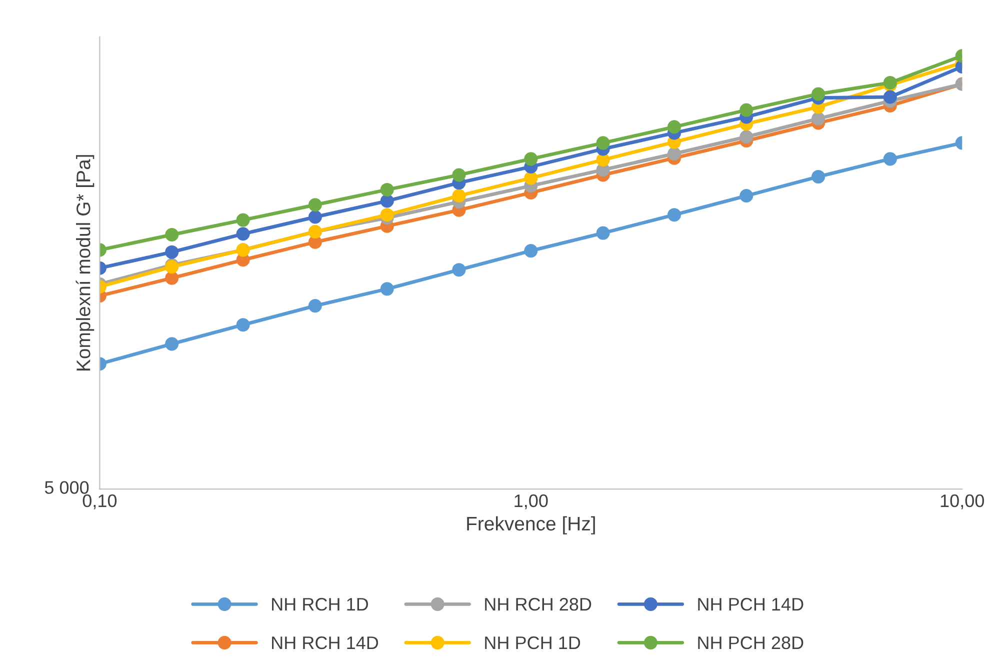 This screenshot has height=669, width=997. Describe the element at coordinates (751, 643) in the screenshot. I see `legend-label: NH PCH 28D` at that location.